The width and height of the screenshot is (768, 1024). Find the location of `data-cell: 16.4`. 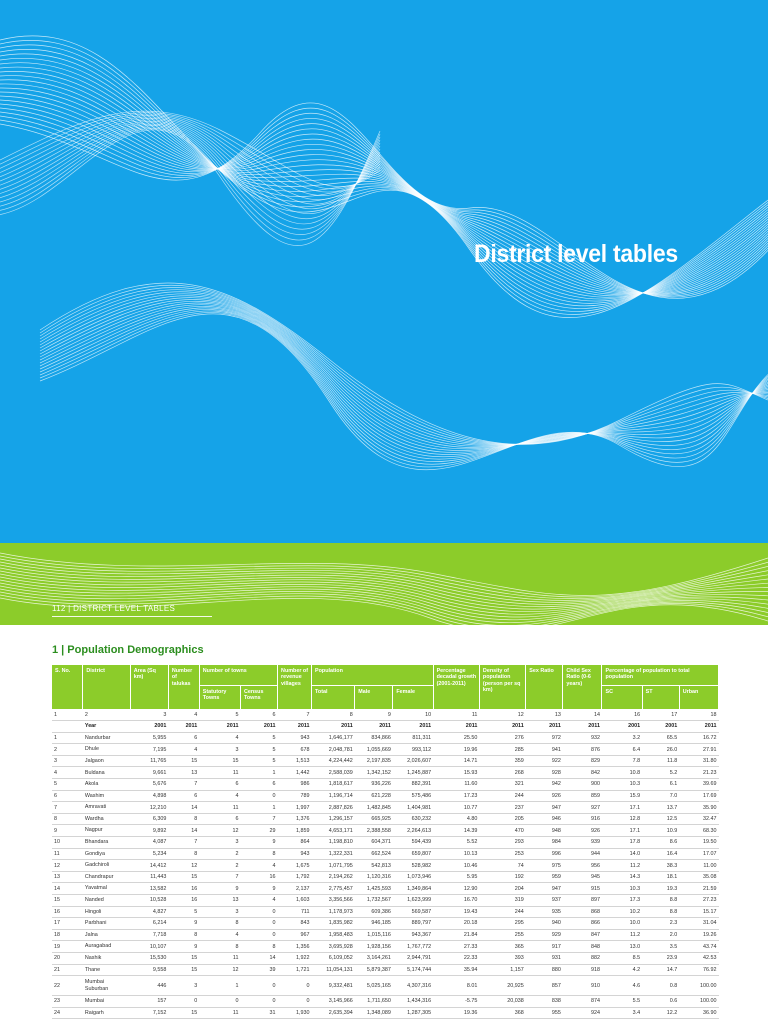

data-cell: 16.4 is located at coordinates (661, 854).